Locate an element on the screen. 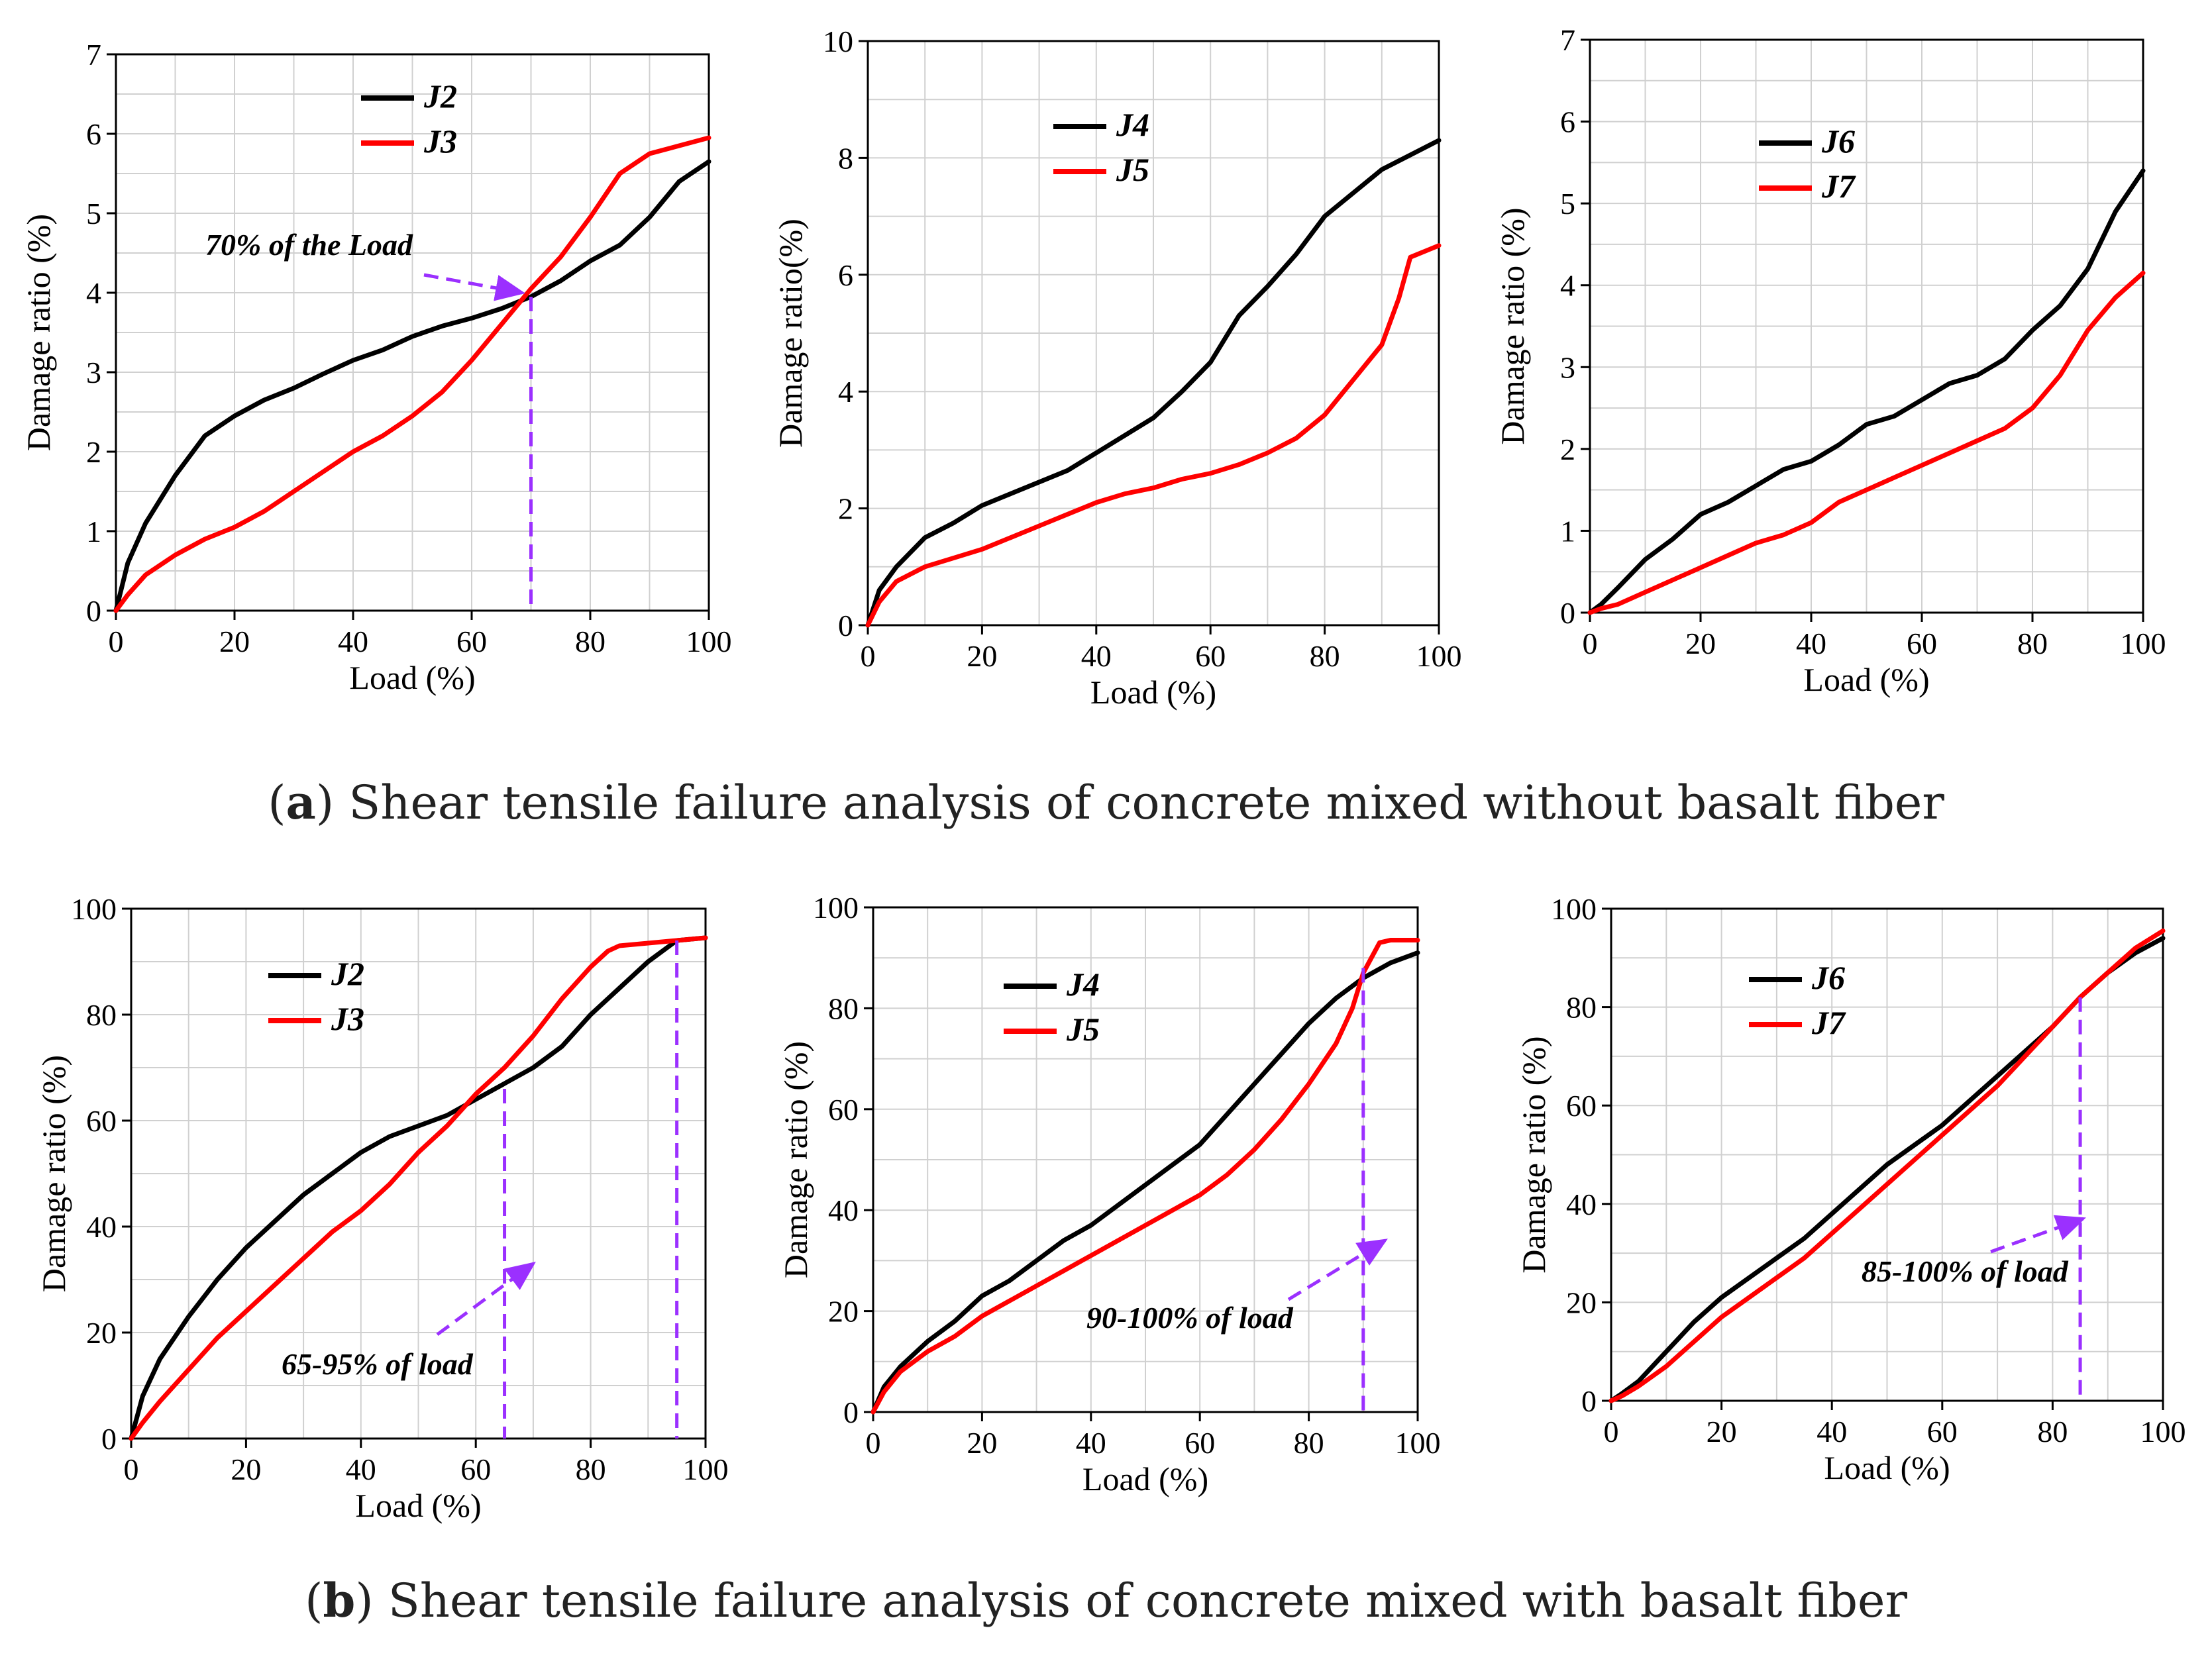 The image size is (2212, 1669). caption-b-letter: b is located at coordinates (340, 1600).